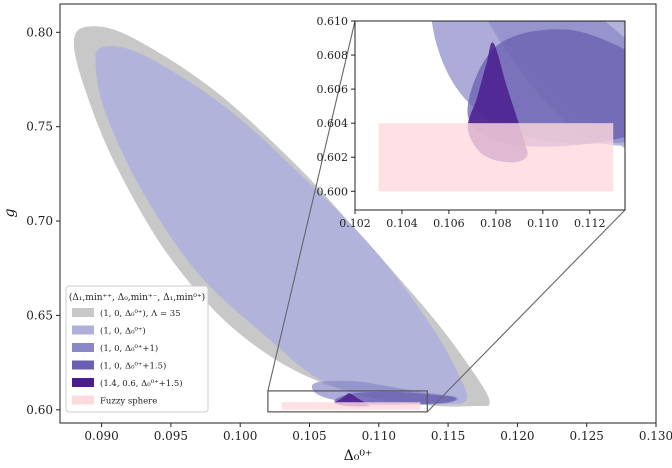  I want to click on inset-y-tick-label: 0.606, so click(333, 89).